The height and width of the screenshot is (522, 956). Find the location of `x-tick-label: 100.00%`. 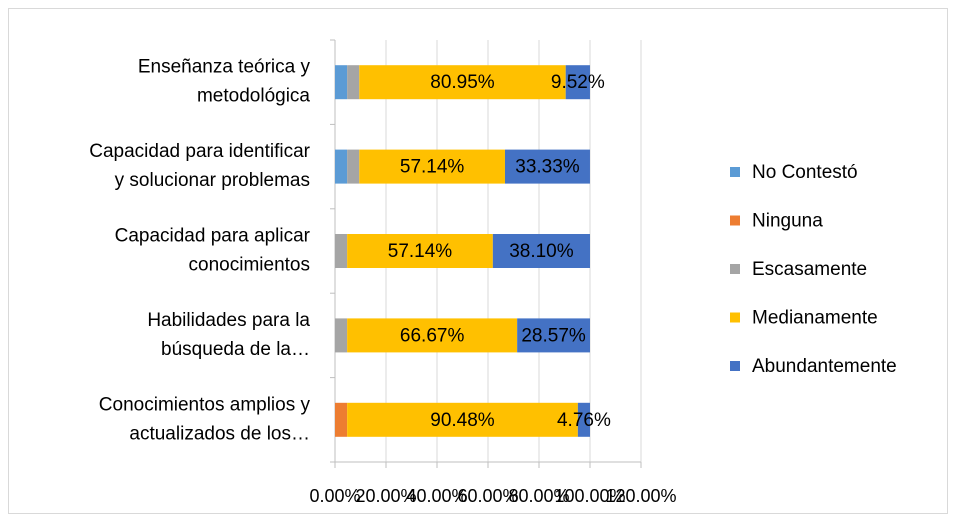

x-tick-label: 100.00% is located at coordinates (589, 496).